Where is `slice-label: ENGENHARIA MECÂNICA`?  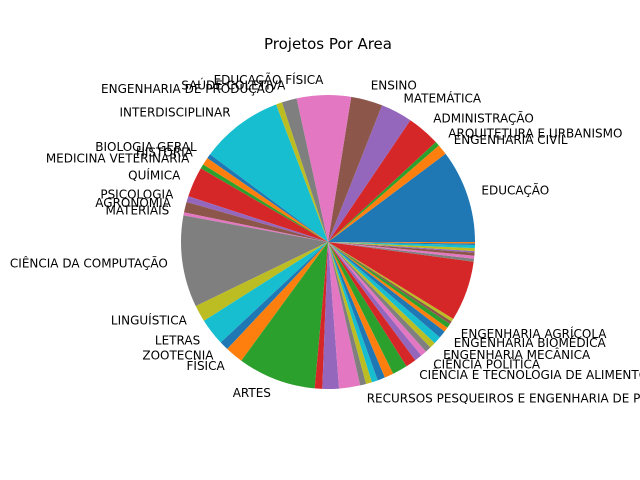 slice-label: ENGENHARIA MECÂNICA is located at coordinates (517, 354).